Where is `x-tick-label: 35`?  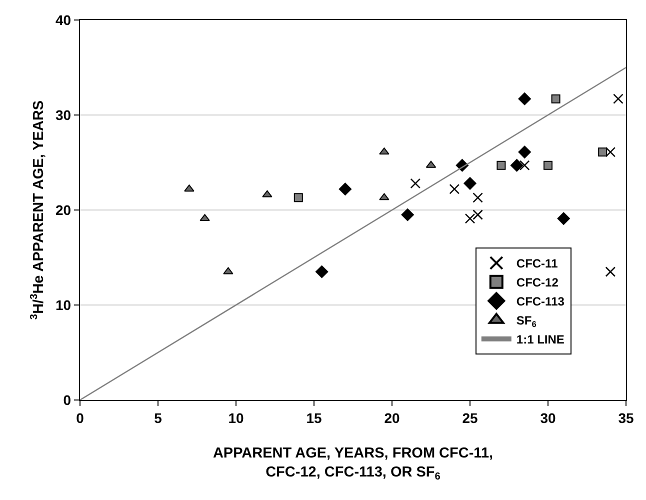
x-tick-label: 35 is located at coordinates (626, 418).